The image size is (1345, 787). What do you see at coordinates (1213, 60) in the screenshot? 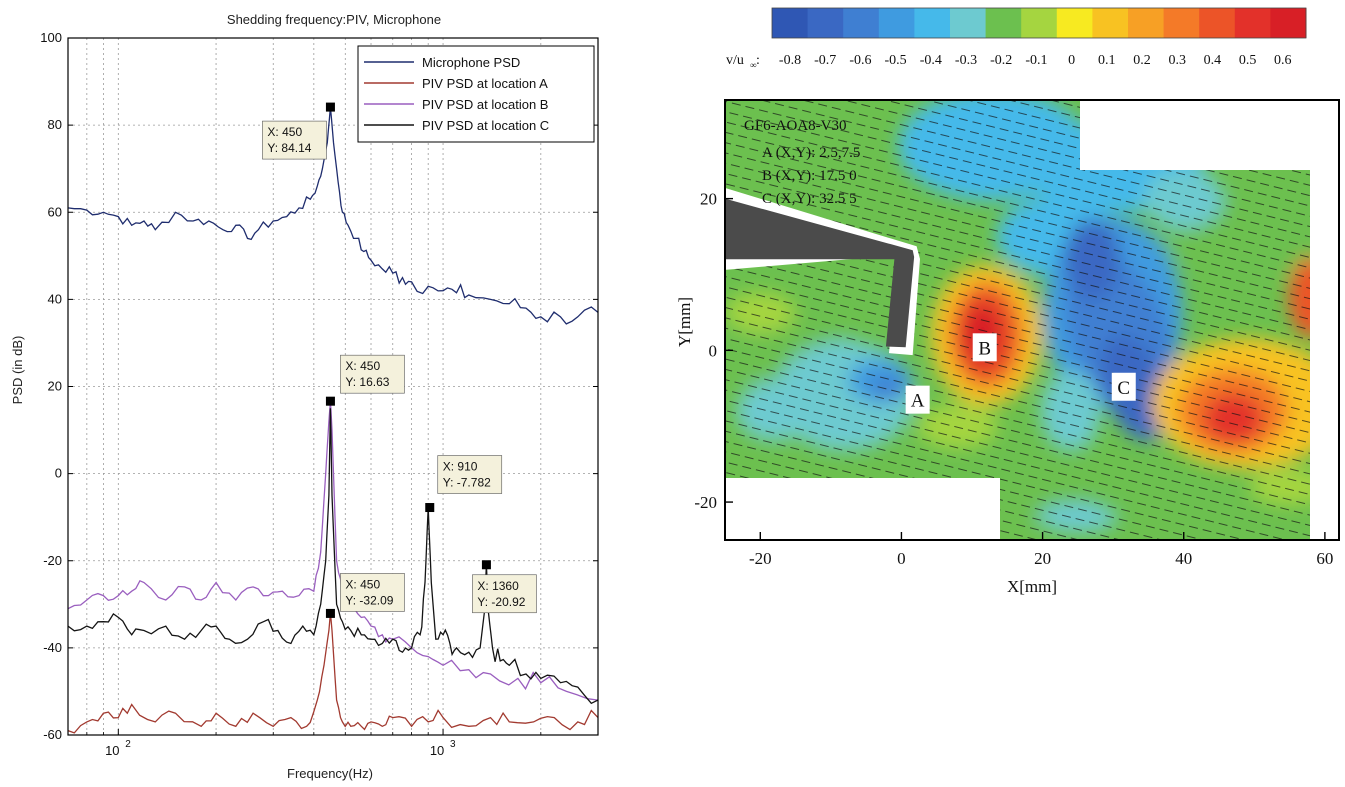
I see `colorbar-tick-label: 0.4` at bounding box center [1213, 60].